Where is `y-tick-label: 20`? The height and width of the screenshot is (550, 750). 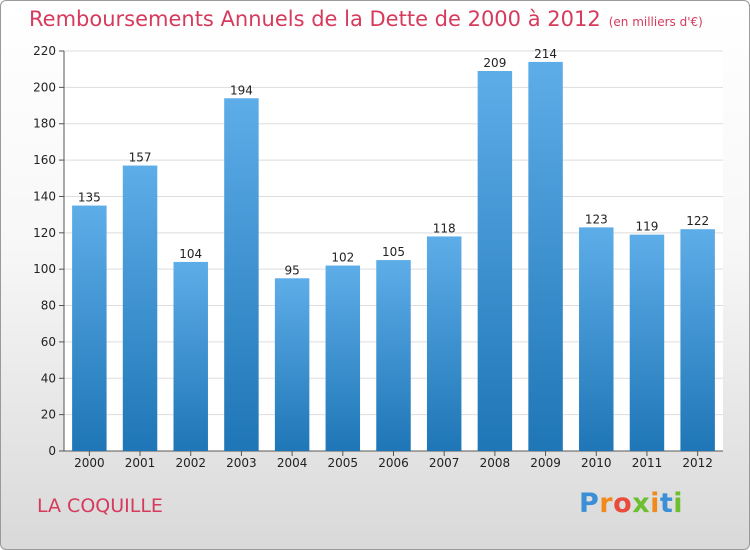
y-tick-label: 20 is located at coordinates (48, 415).